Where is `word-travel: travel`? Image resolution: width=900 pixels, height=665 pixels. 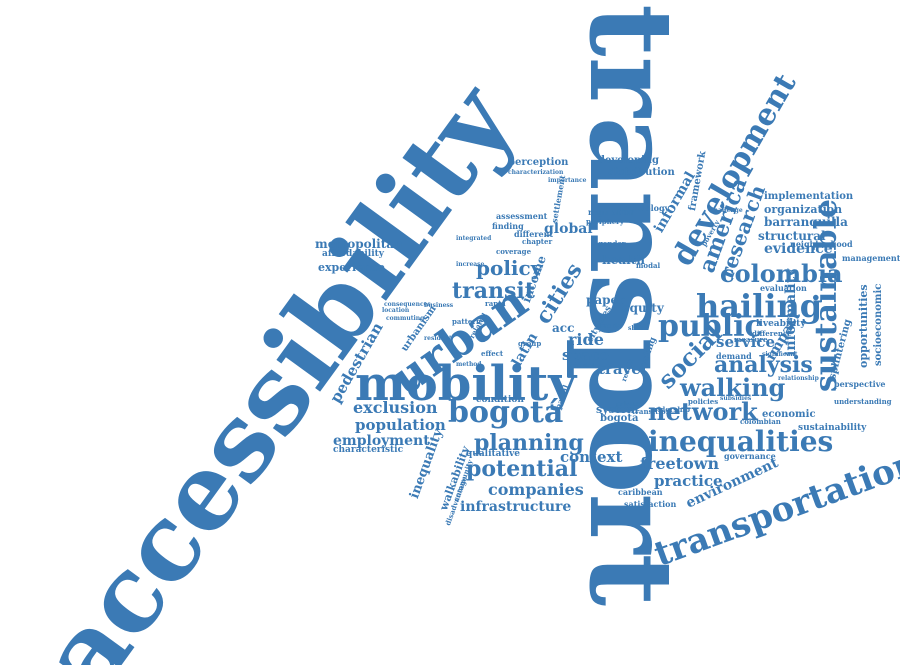 word-travel: travel is located at coordinates (622, 369).